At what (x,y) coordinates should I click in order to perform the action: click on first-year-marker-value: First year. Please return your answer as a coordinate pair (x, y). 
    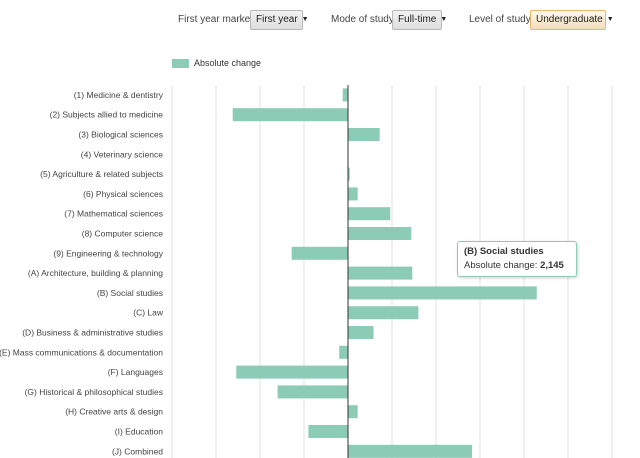
    Looking at the image, I should click on (277, 19).